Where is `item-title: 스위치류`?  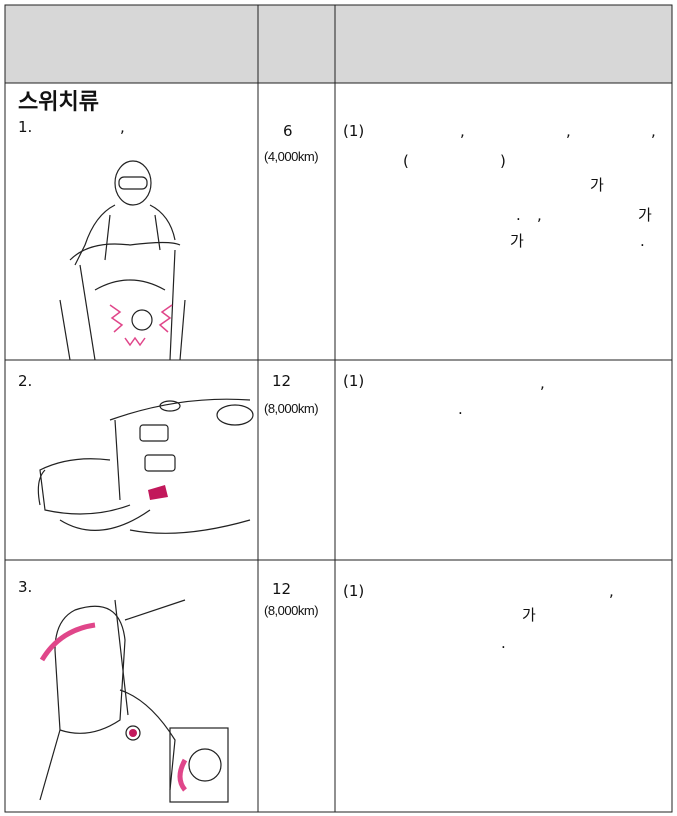 item-title: 스위치류 is located at coordinates (58, 102).